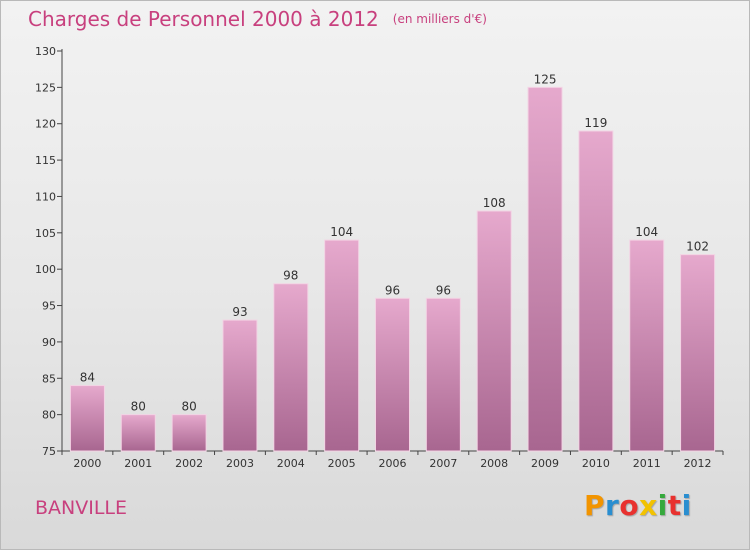  What do you see at coordinates (45, 233) in the screenshot?
I see `y-tick-label: 105` at bounding box center [45, 233].